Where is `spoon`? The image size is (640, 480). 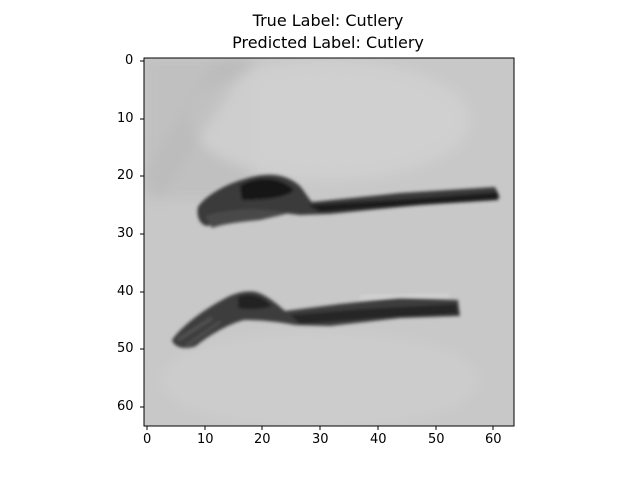
spoon is located at coordinates (348, 201).